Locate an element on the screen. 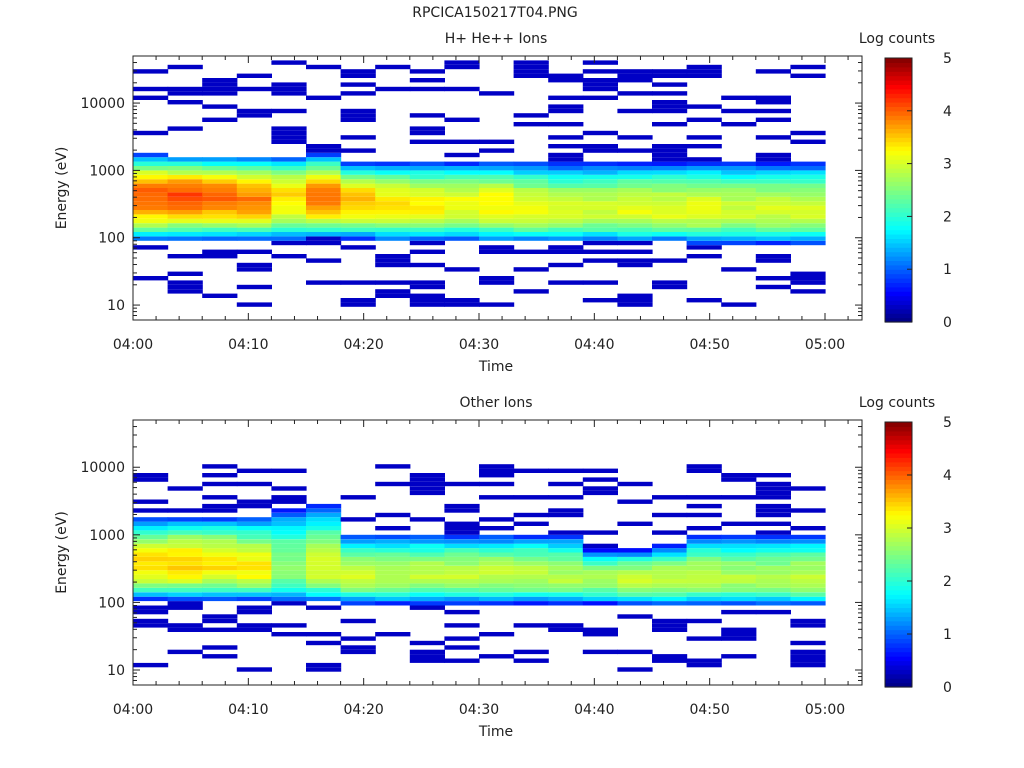  x-tick-label: 04:10 is located at coordinates (248, 345).